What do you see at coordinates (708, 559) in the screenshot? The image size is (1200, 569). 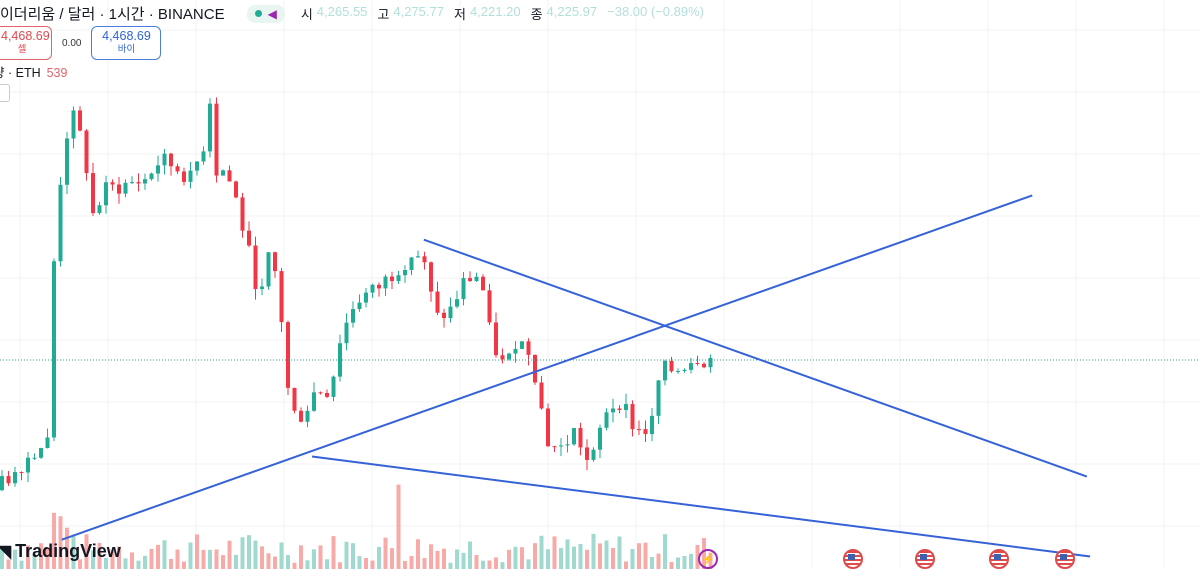 I see `lightning-event-icon: ⚡` at bounding box center [708, 559].